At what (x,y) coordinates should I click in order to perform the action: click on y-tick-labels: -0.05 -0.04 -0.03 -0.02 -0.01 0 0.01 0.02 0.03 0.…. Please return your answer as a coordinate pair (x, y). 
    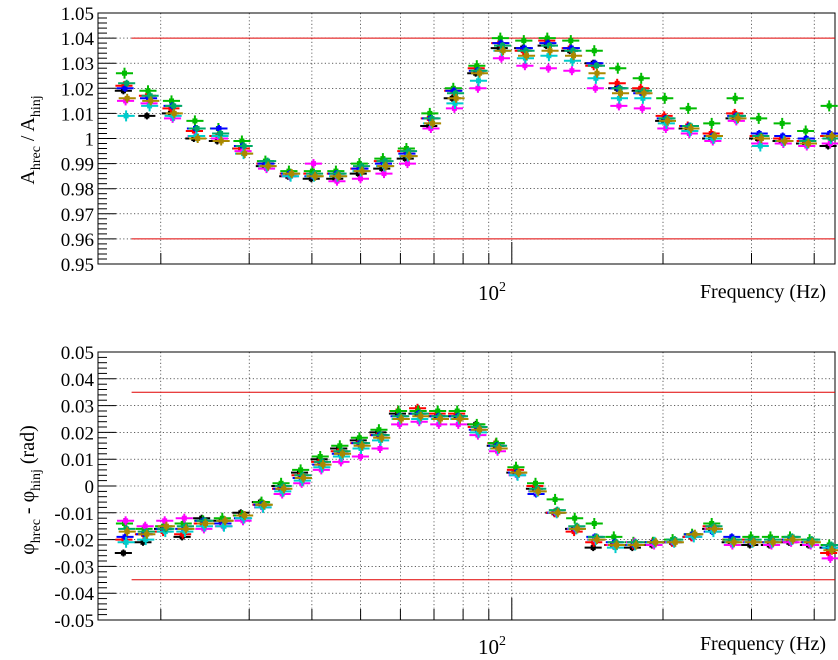
    Looking at the image, I should click on (74, 487).